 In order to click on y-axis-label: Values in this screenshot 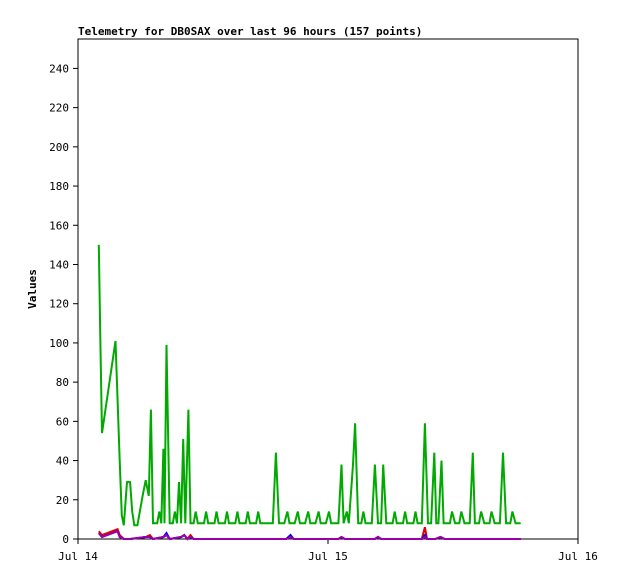, I will do `click(32, 289)`.